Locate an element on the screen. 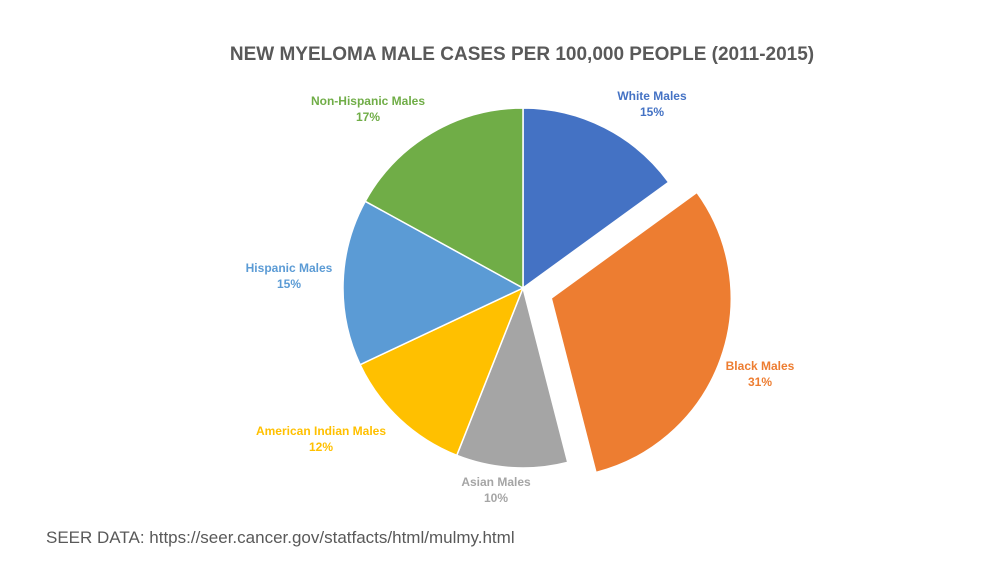  slice-label-name: White Males is located at coordinates (652, 96).